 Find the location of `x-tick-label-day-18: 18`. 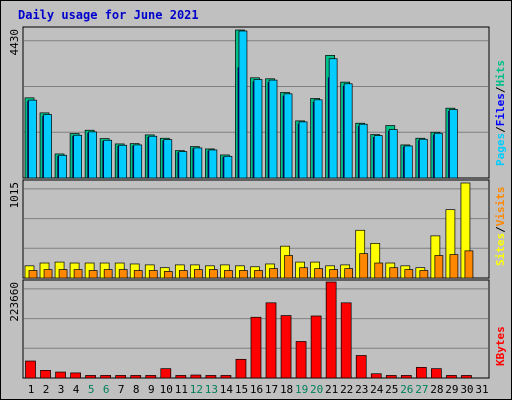

x-tick-label-day-18: 18 is located at coordinates (286, 389).